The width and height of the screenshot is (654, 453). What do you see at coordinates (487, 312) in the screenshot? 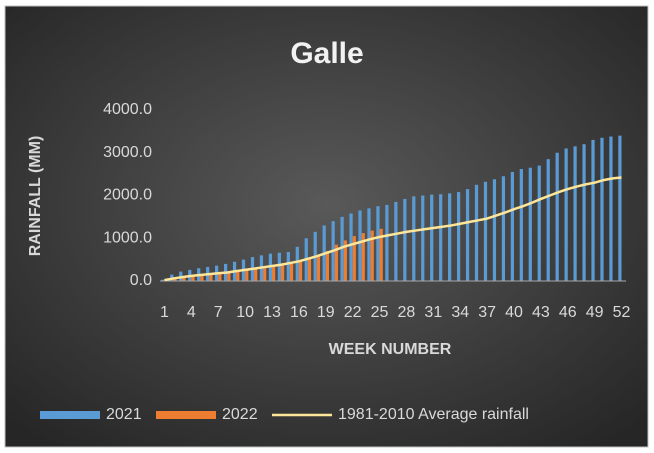
I see `x-tick-label: 37` at bounding box center [487, 312].